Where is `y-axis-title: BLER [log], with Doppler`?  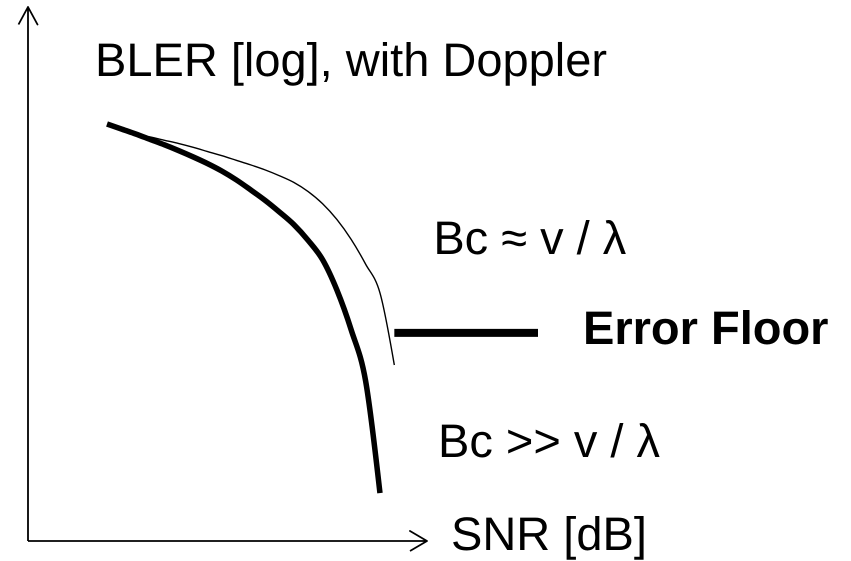 y-axis-title: BLER [log], with Doppler is located at coordinates (351, 59).